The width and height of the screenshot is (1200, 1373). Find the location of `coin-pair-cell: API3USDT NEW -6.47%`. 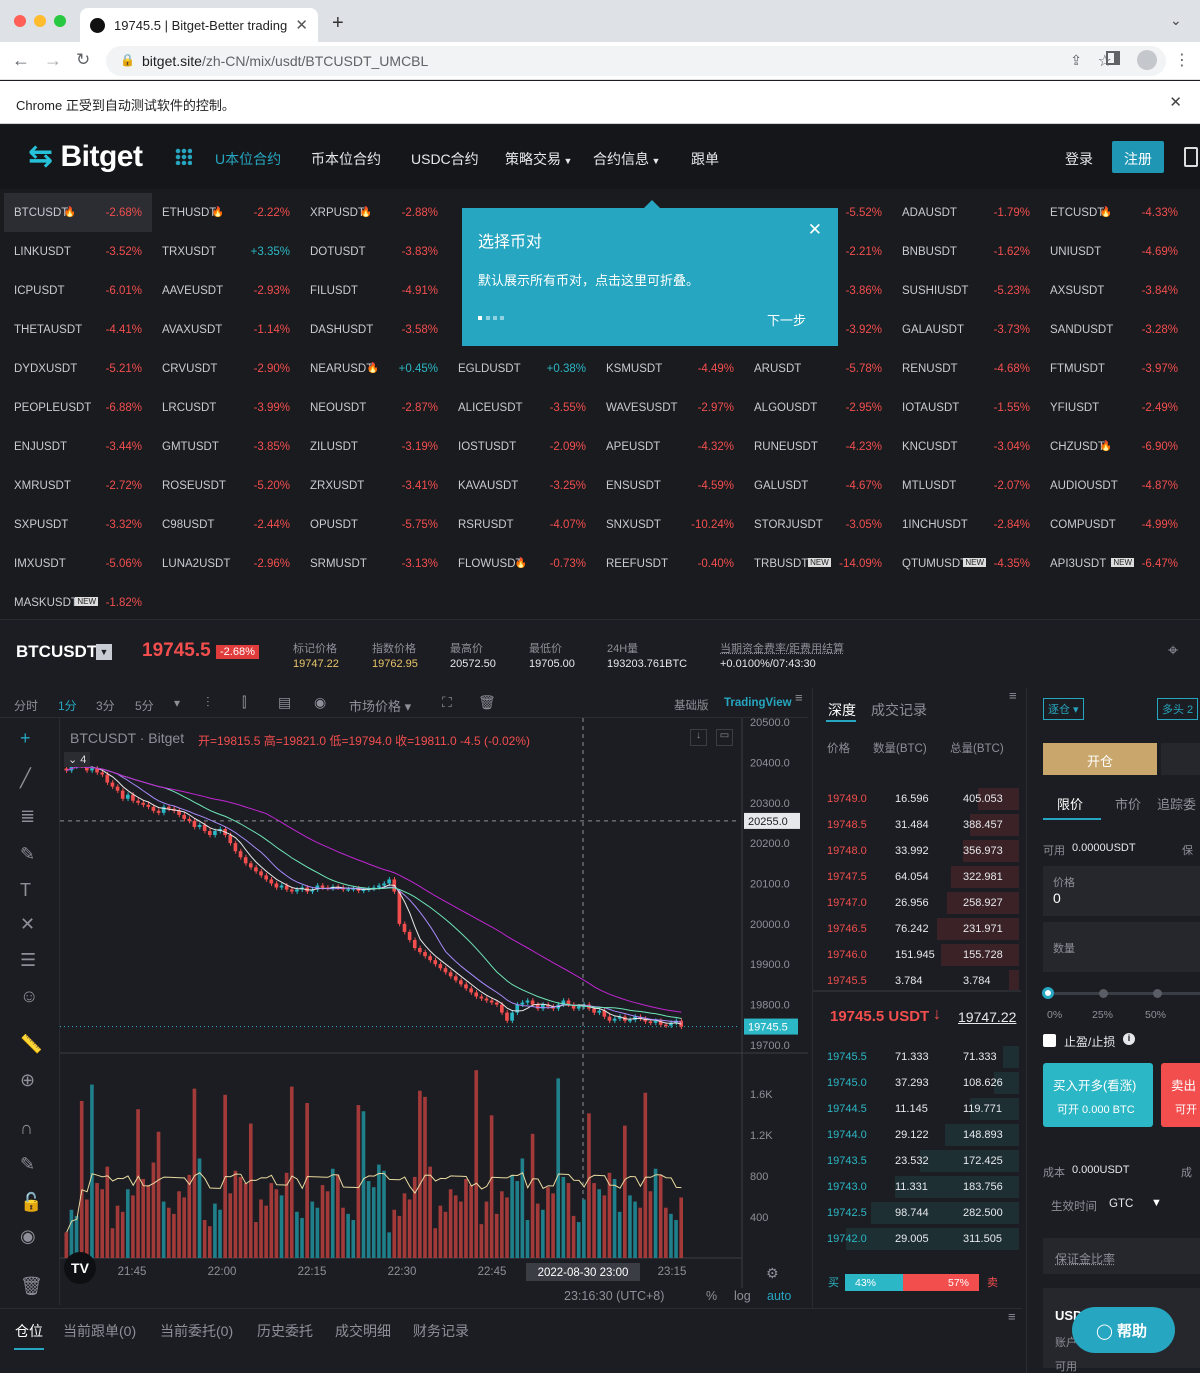

coin-pair-cell: API3USDT NEW -6.47% is located at coordinates (1114, 563).